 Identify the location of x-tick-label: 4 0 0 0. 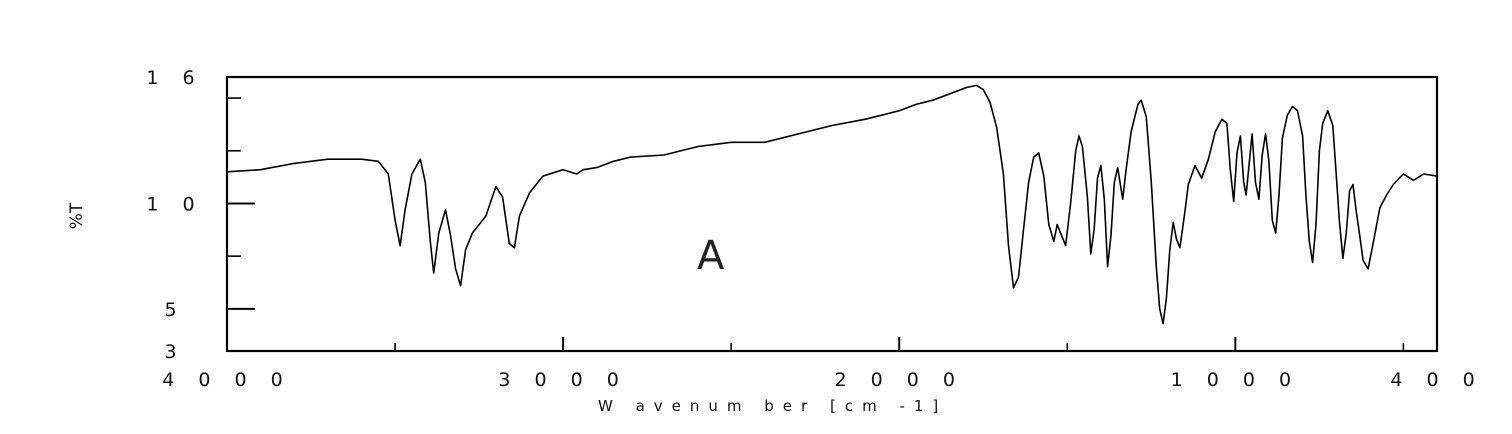
(226, 380).